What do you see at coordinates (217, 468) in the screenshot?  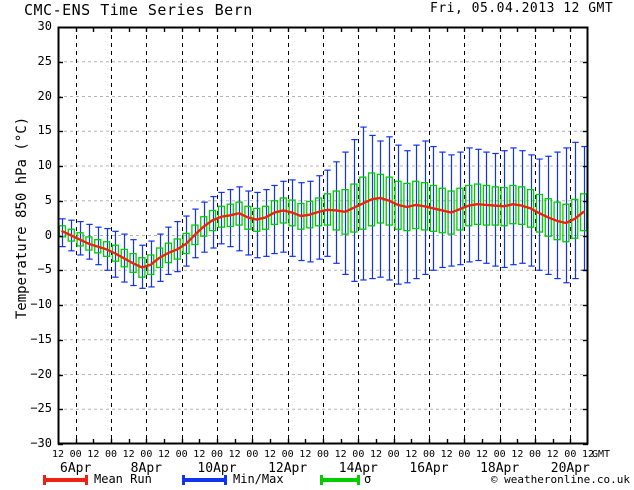 I see `x-axis-day-label: 10Apr` at bounding box center [217, 468].